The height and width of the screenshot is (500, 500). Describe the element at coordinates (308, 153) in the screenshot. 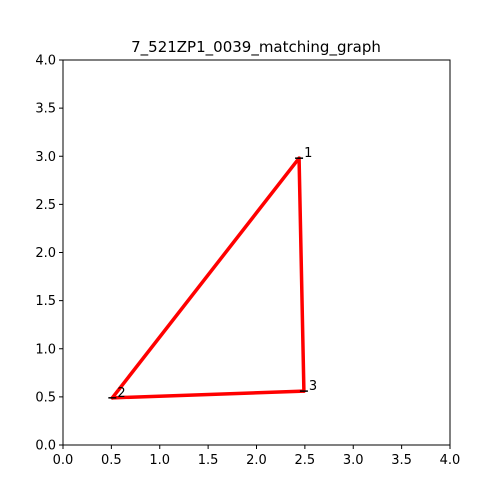

I see `node-1-label: 1` at that location.